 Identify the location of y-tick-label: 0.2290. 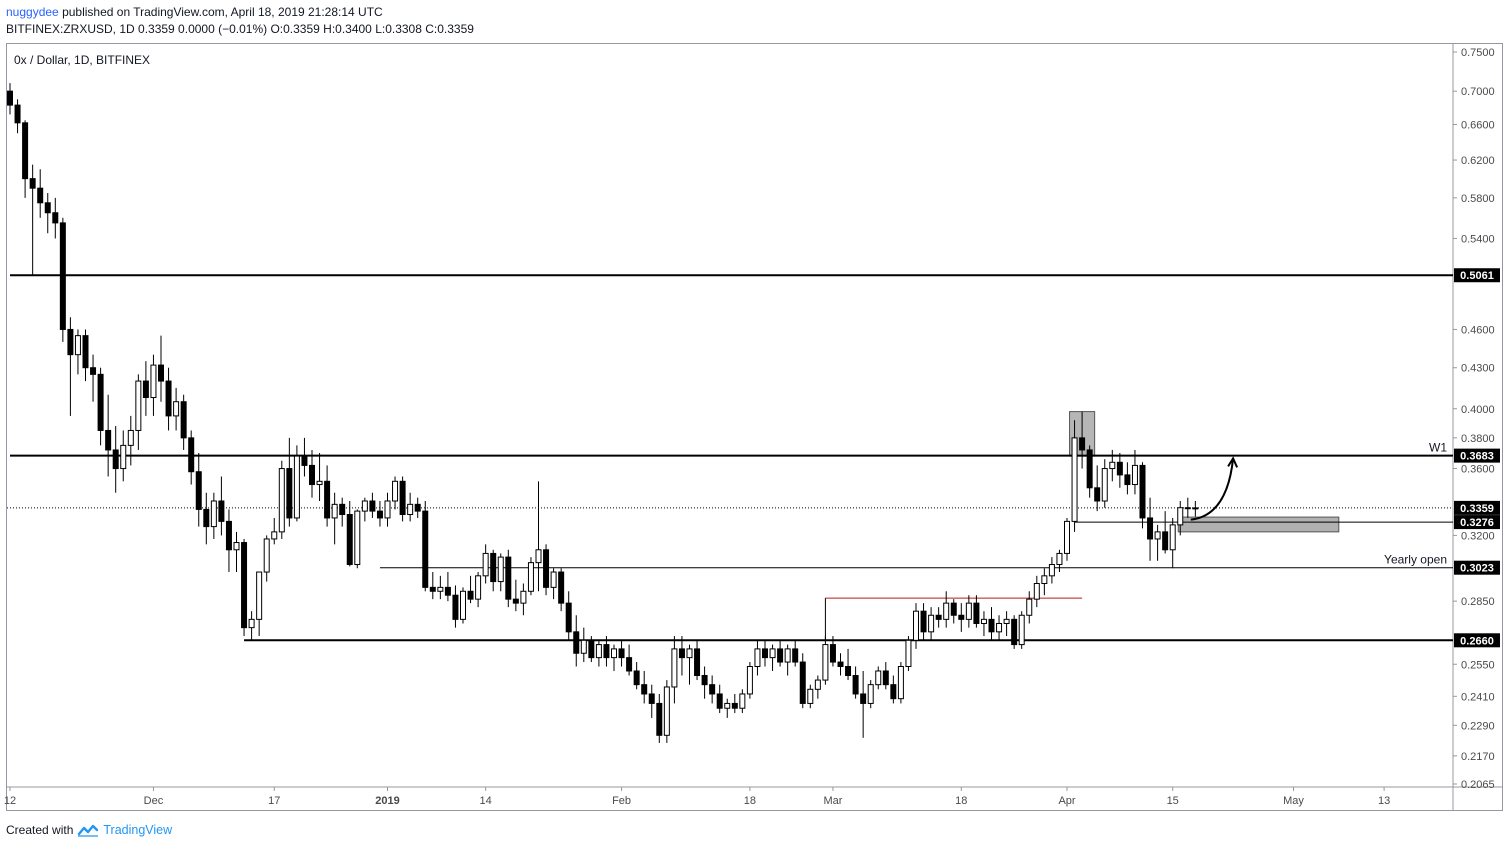
(1478, 726).